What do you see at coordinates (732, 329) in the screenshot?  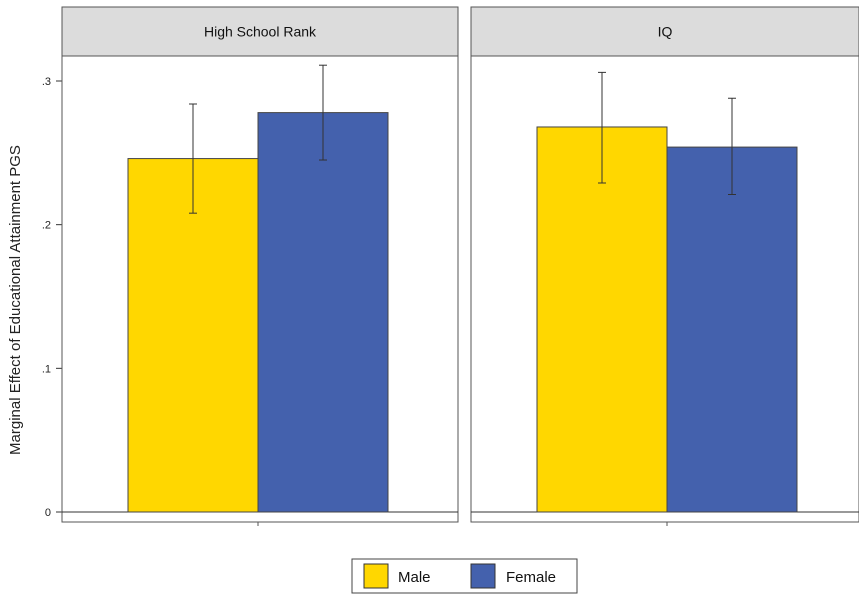 I see `bar-1-female` at bounding box center [732, 329].